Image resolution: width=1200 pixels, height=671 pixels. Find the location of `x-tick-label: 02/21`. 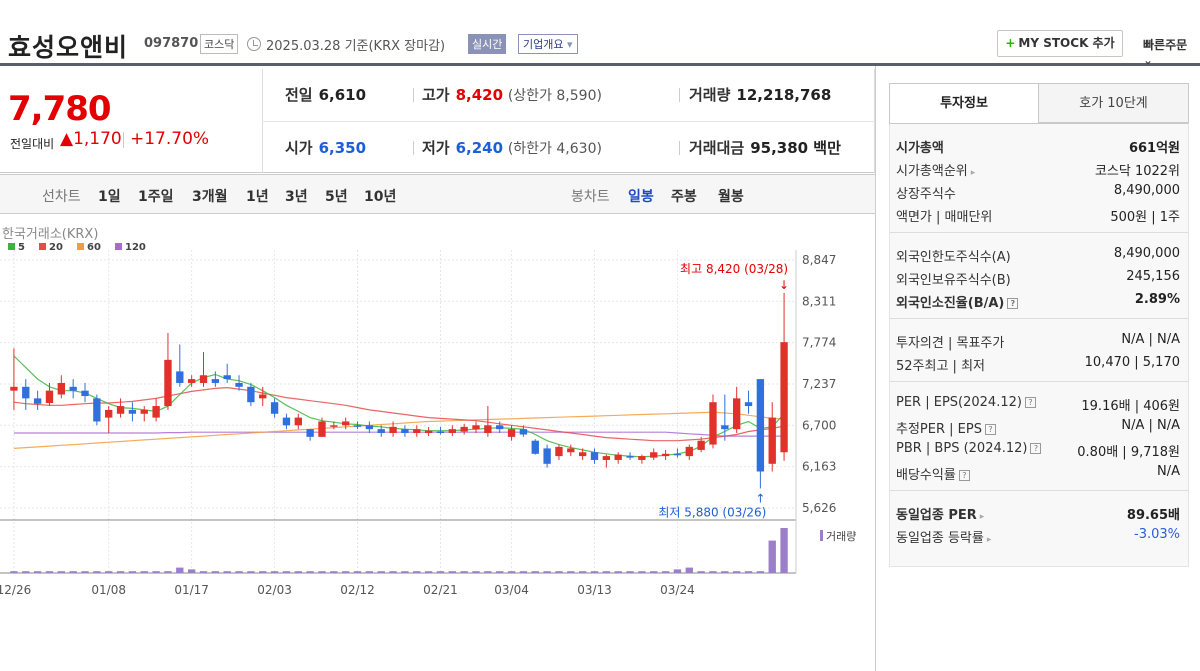

x-tick-label: 02/21 is located at coordinates (440, 590).